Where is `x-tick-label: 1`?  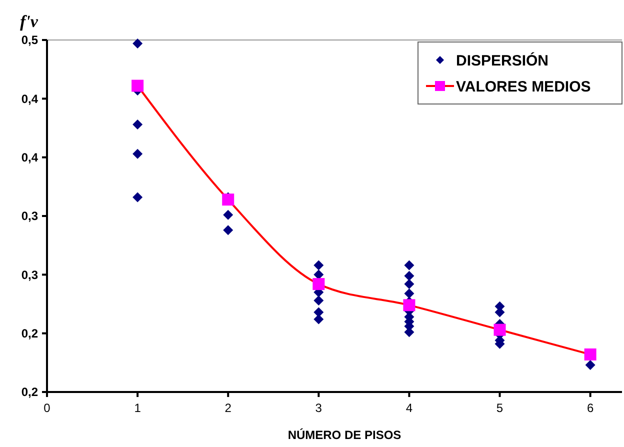 x-tick-label: 1 is located at coordinates (138, 408).